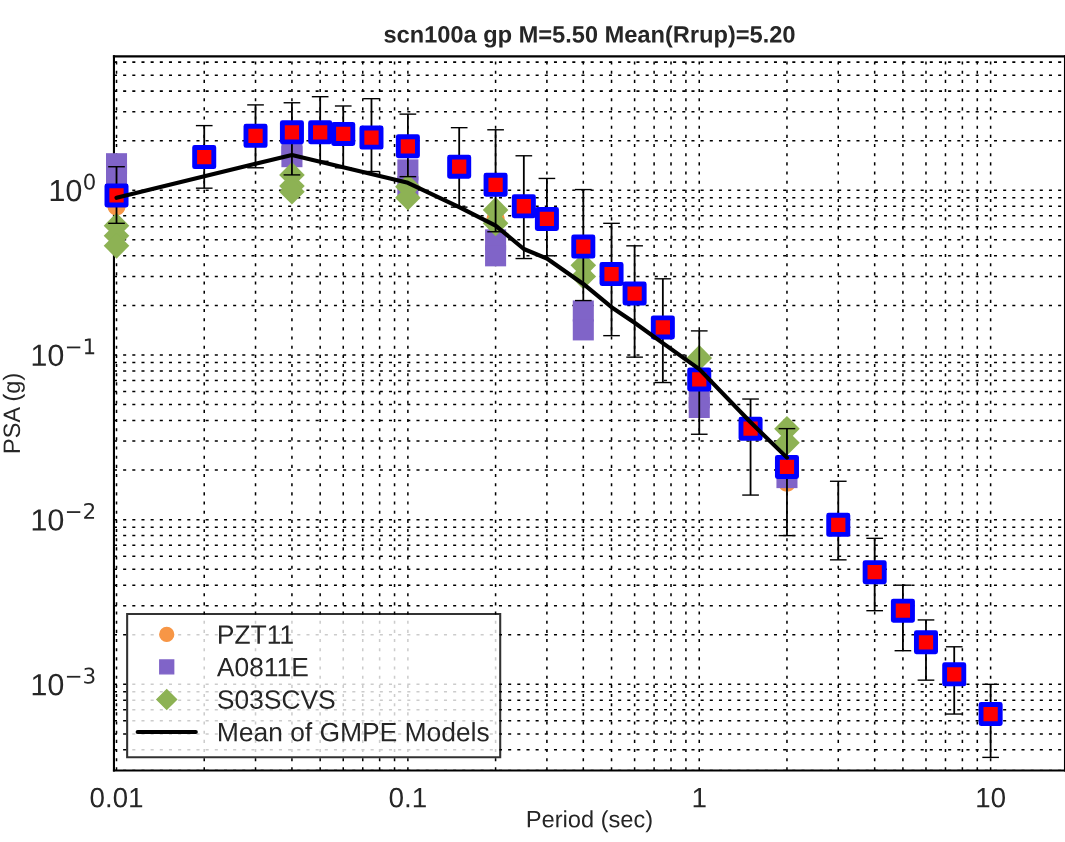 Image resolution: width=1065 pixels, height=842 pixels. I want to click on y-axis-title: PSA (g), so click(13, 413).